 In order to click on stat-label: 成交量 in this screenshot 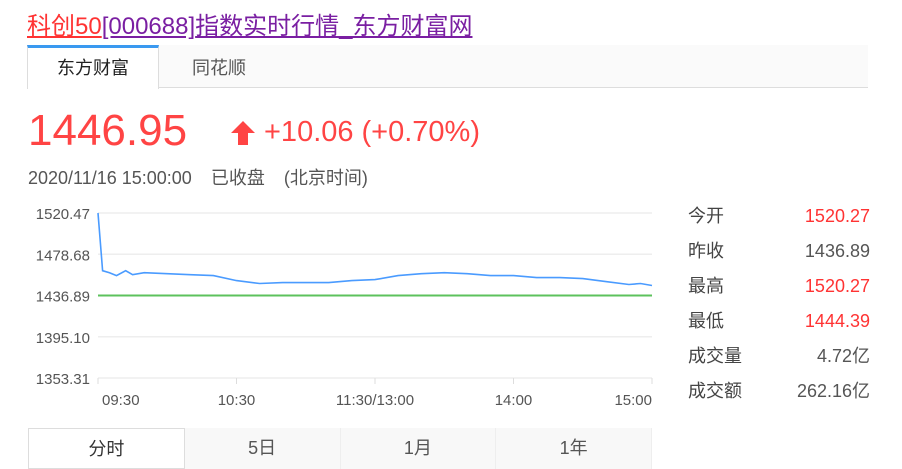, I will do `click(715, 356)`.